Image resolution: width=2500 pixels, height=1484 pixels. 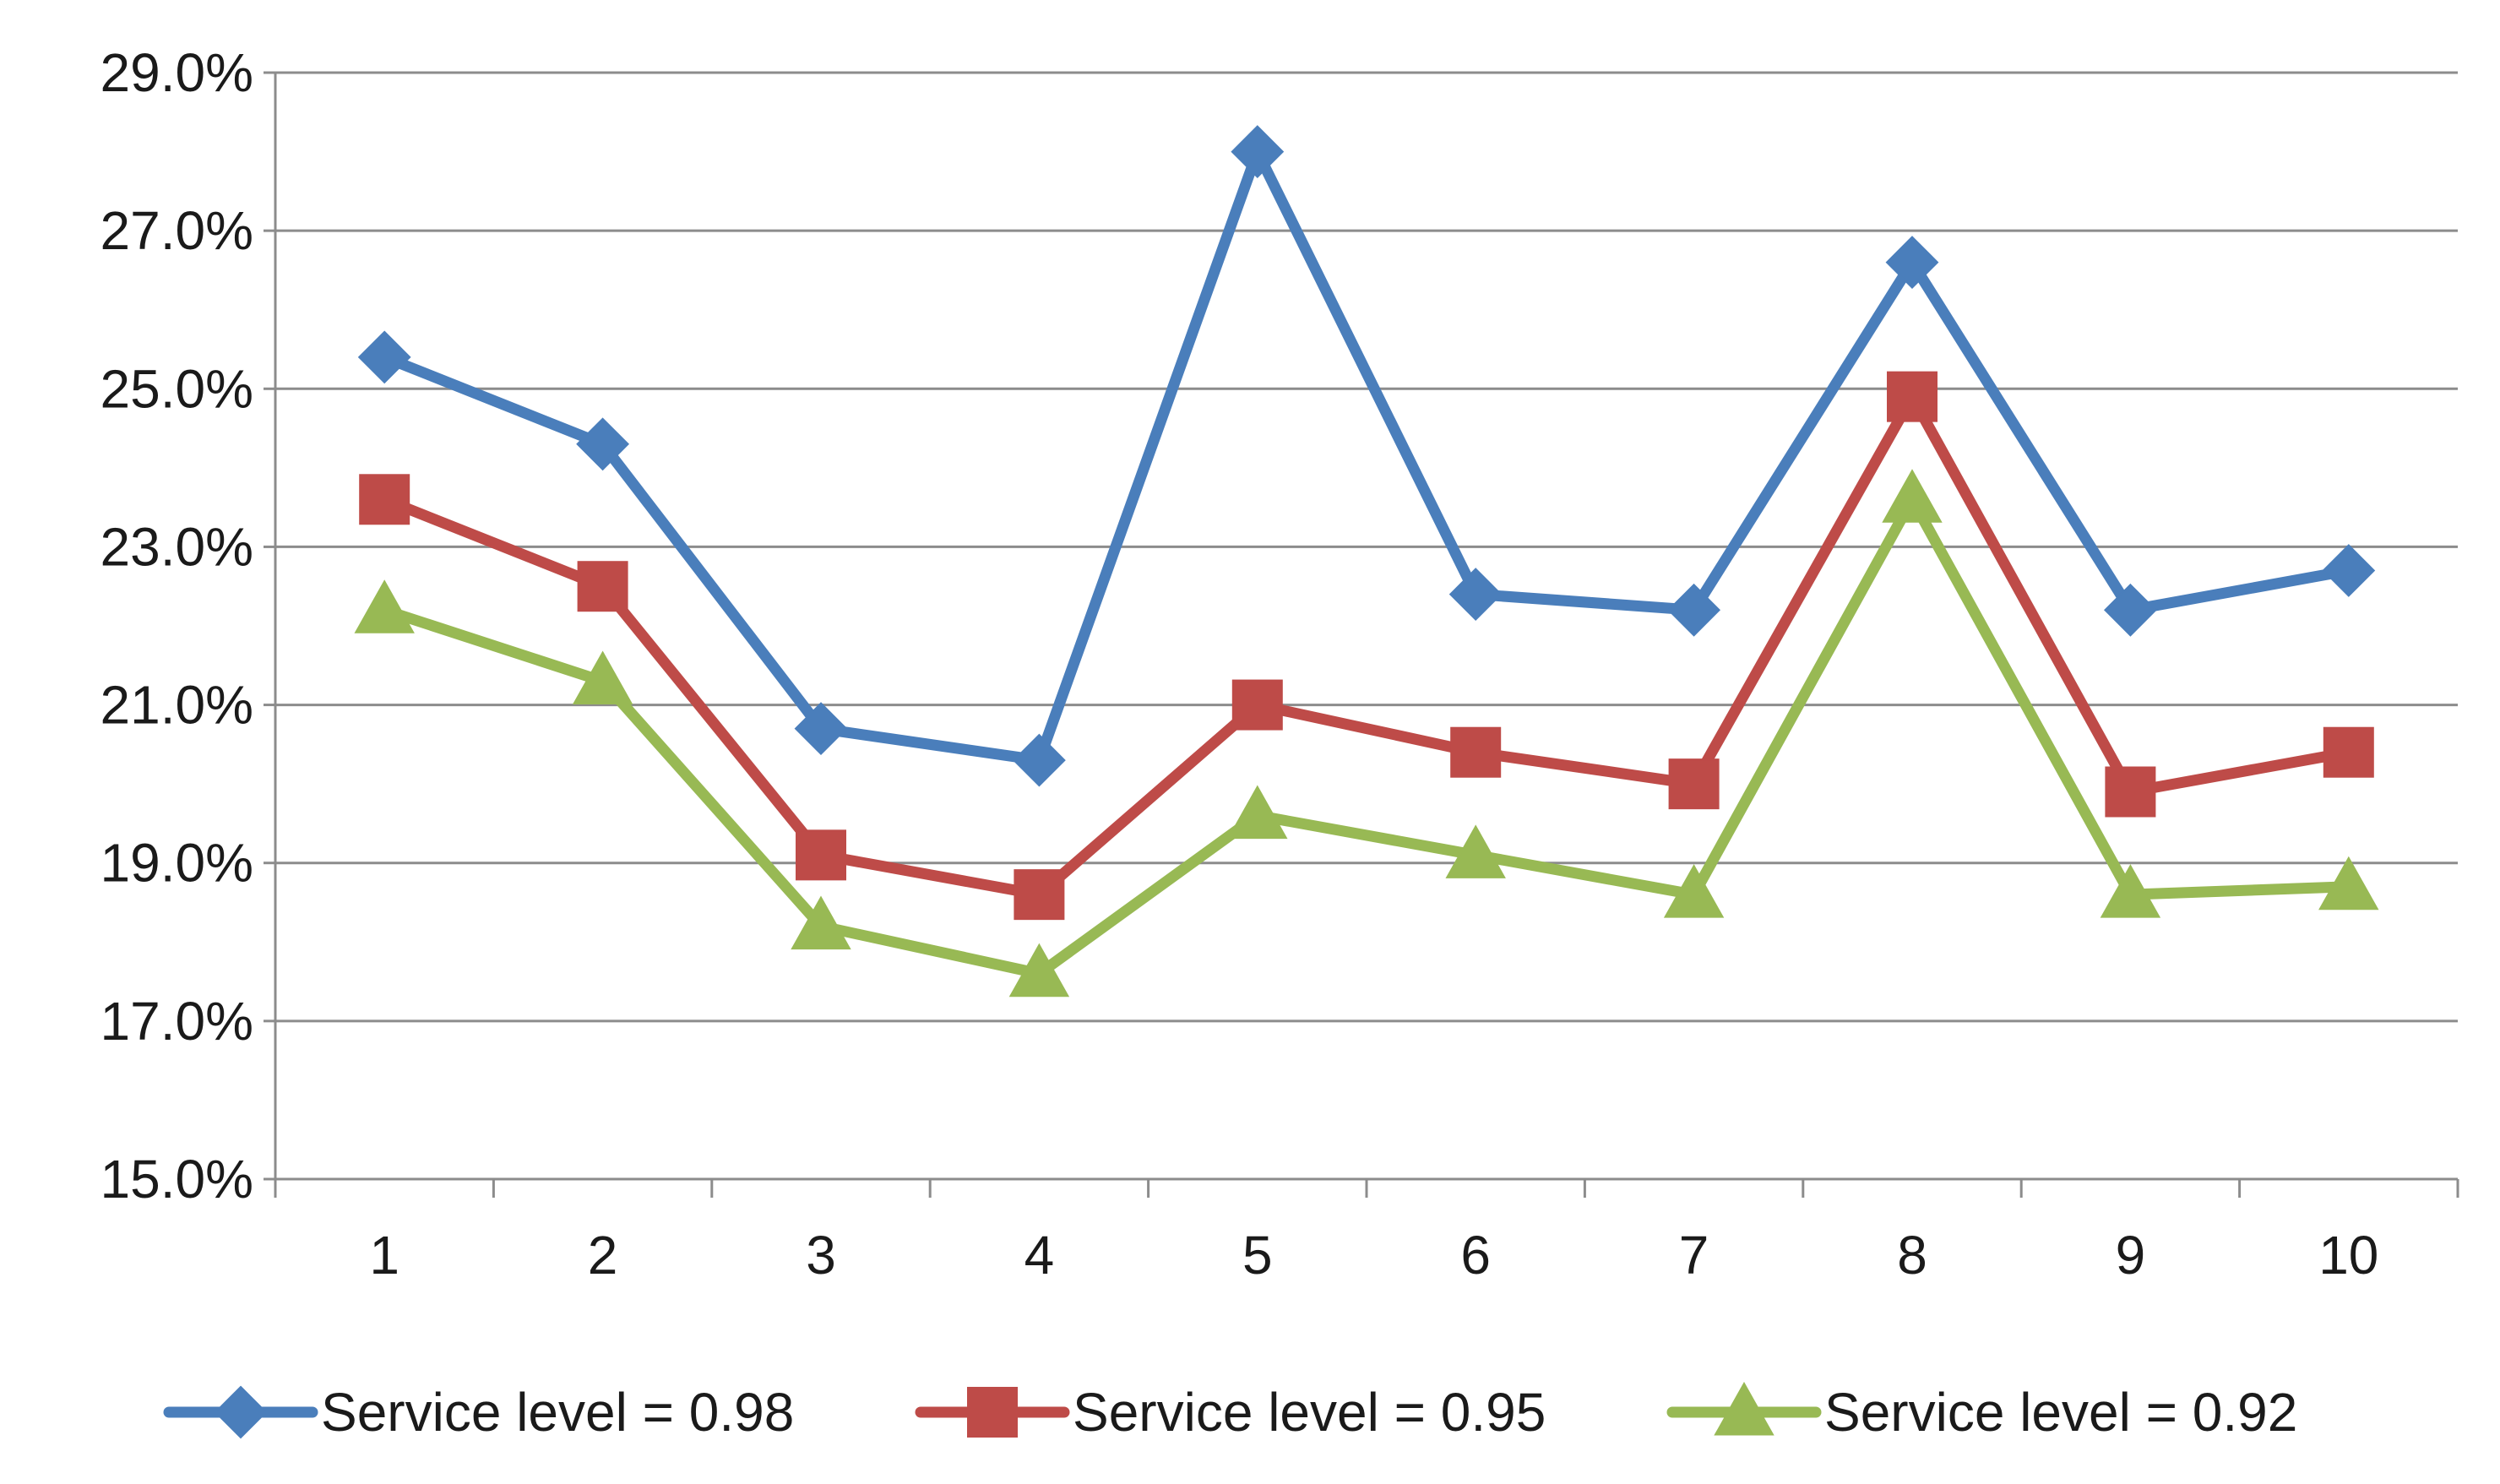 What do you see at coordinates (2060, 1412) in the screenshot?
I see `legend-label: Service level = 0.92` at bounding box center [2060, 1412].